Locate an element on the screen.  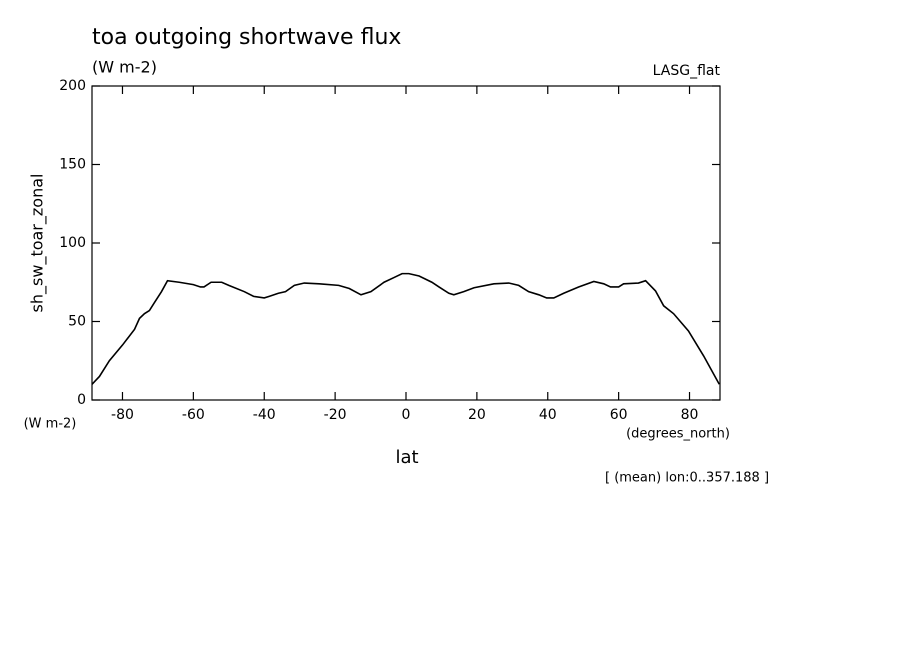
y-axis-units: (W m-2) is located at coordinates (50, 424).